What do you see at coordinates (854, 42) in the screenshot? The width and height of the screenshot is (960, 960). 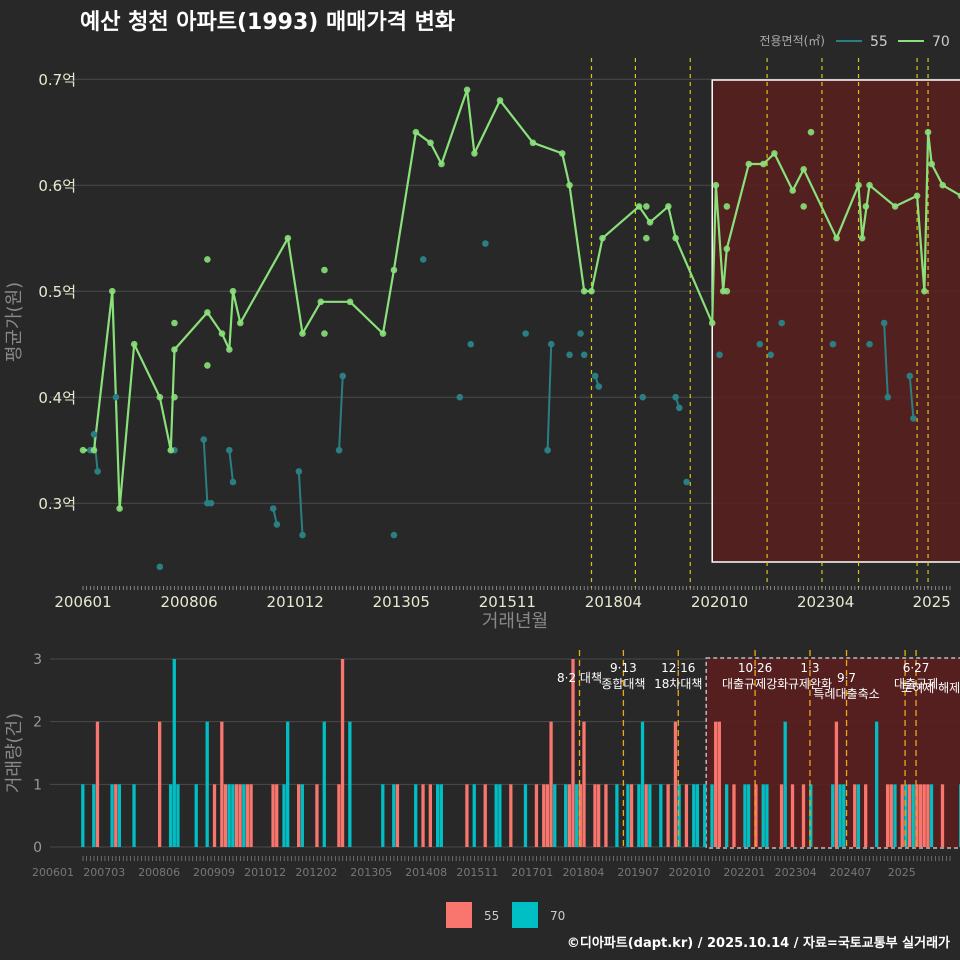 I see `top-legend: 전용면적(㎡) 55 70` at bounding box center [854, 42].